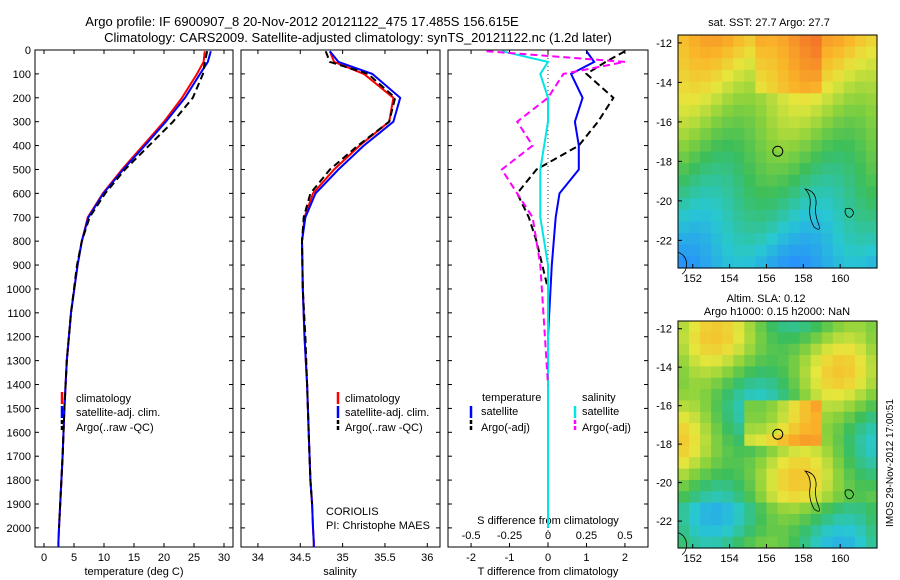 This screenshot has height=580, width=900. Describe the element at coordinates (509, 536) in the screenshot. I see `s-diff-tick-label: -0.25` at that location.